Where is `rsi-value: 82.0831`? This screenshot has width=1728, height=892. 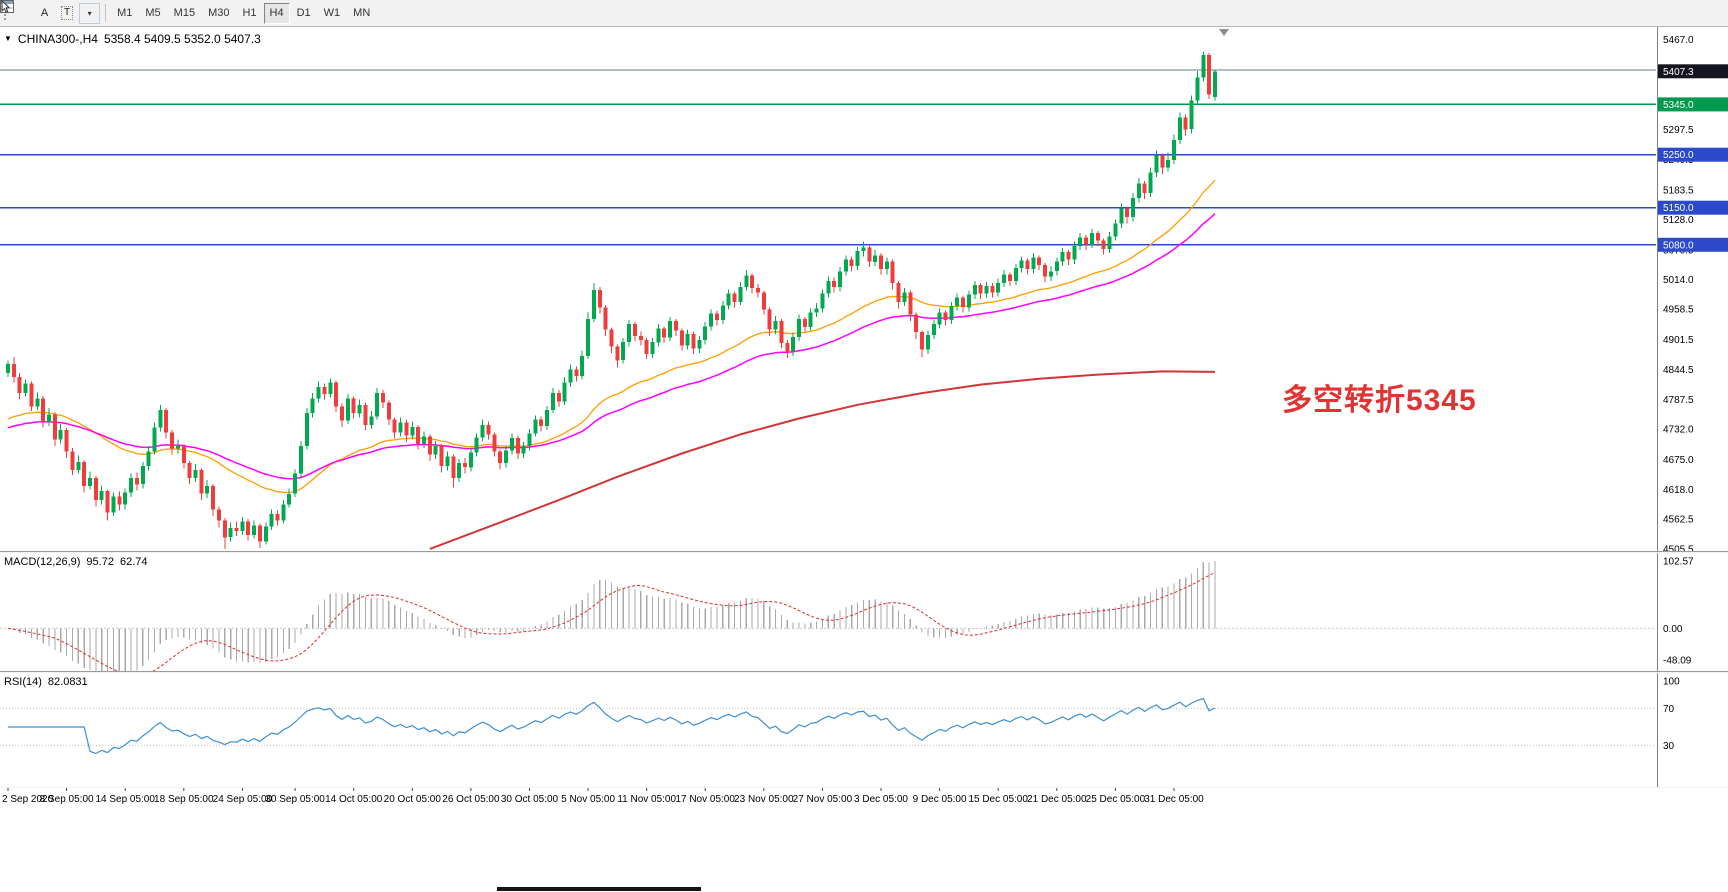
rsi-value: 82.0831 is located at coordinates (67, 682).